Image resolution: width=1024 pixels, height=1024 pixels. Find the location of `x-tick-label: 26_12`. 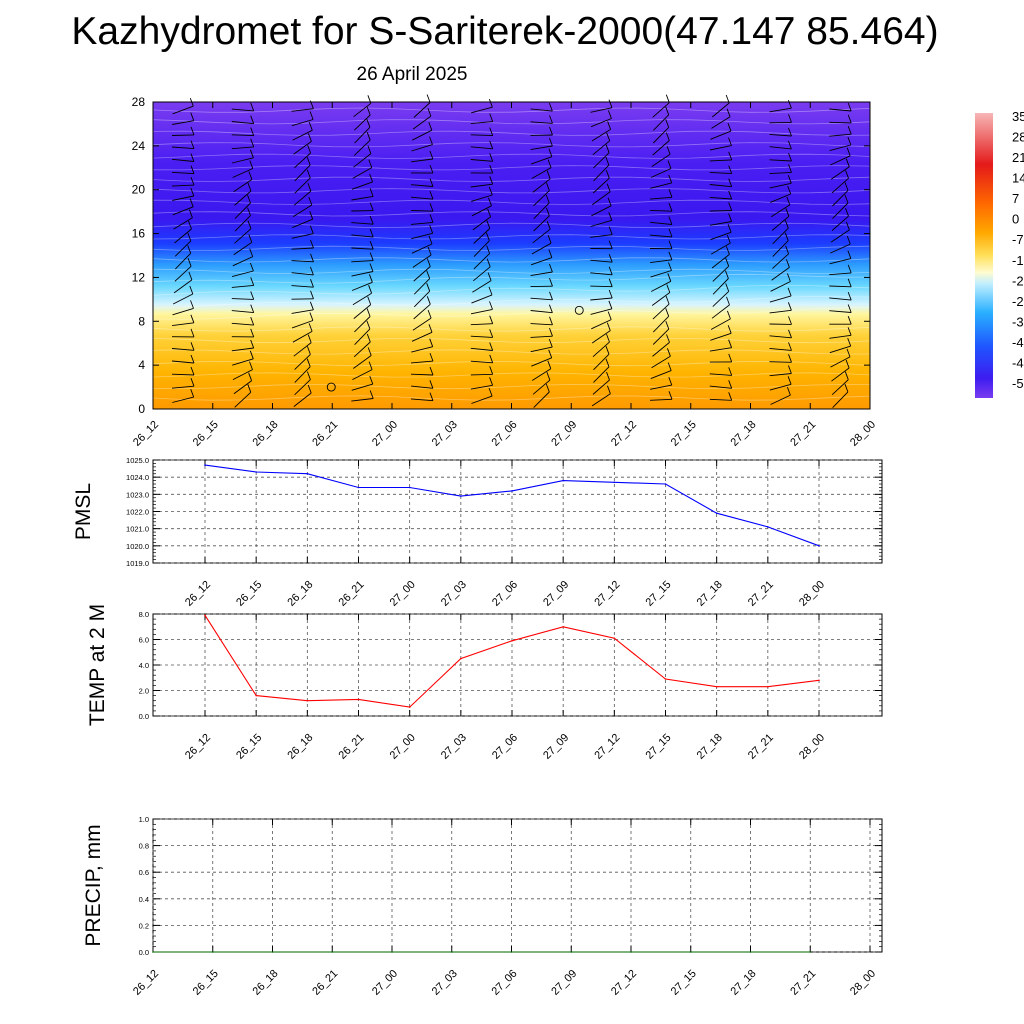

x-tick-label: 26_12 is located at coordinates (198, 594).